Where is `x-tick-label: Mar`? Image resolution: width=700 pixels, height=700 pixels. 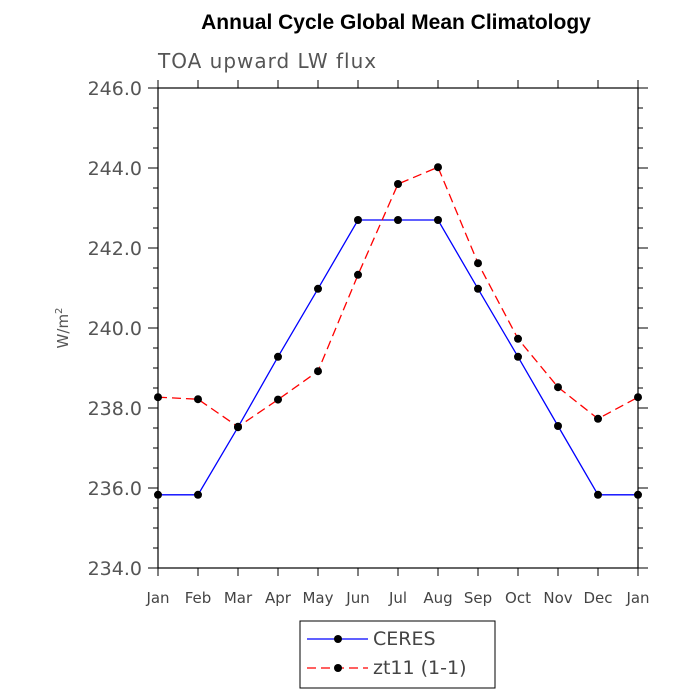
x-tick-label: Mar is located at coordinates (238, 598).